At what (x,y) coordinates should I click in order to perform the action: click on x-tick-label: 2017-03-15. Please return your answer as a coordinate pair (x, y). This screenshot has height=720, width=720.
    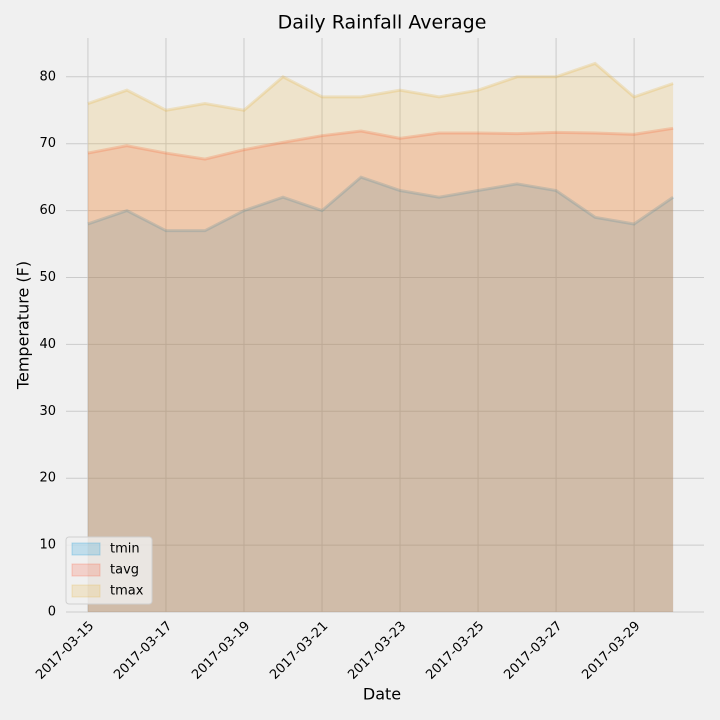
    Looking at the image, I should click on (65, 651).